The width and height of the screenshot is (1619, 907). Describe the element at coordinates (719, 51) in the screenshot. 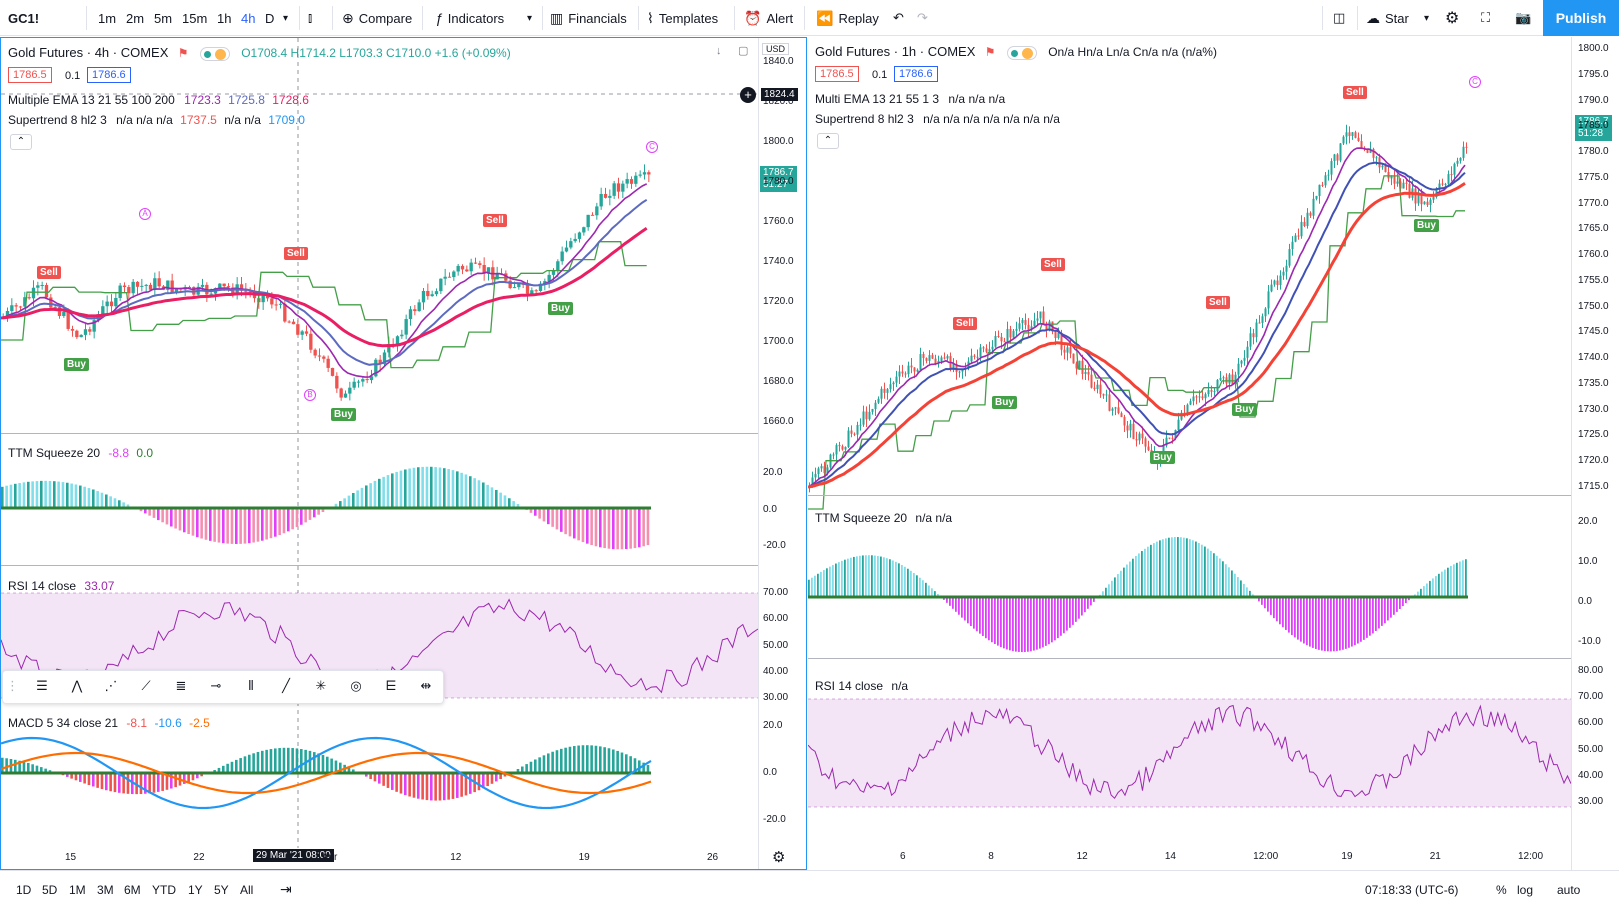

I see `arrow-down-icon: ↓` at that location.